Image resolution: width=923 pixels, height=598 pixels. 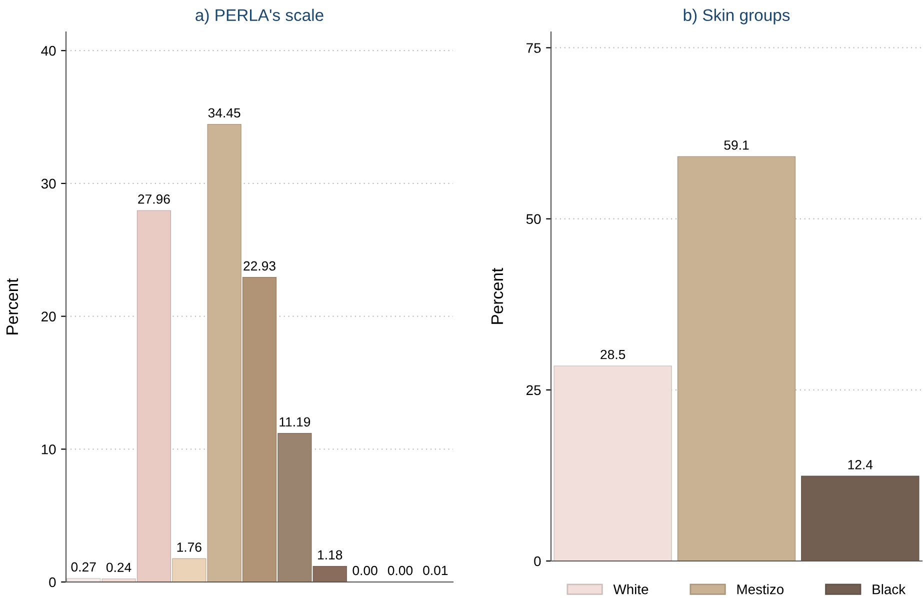 I want to click on data-label: 0.24, so click(x=119, y=567).